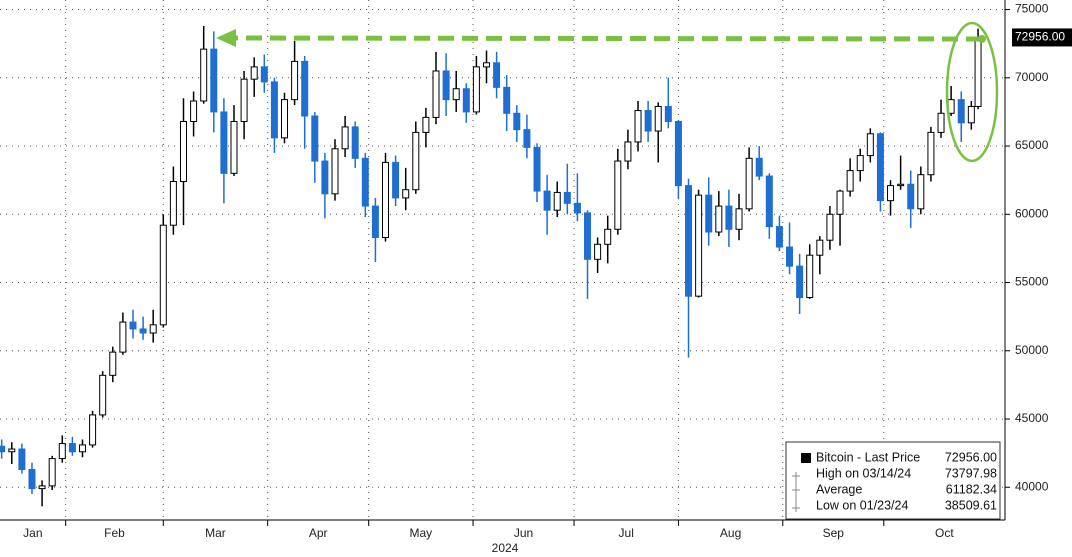  Describe the element at coordinates (32, 533) in the screenshot. I see `x-tick-label: Jan` at that location.